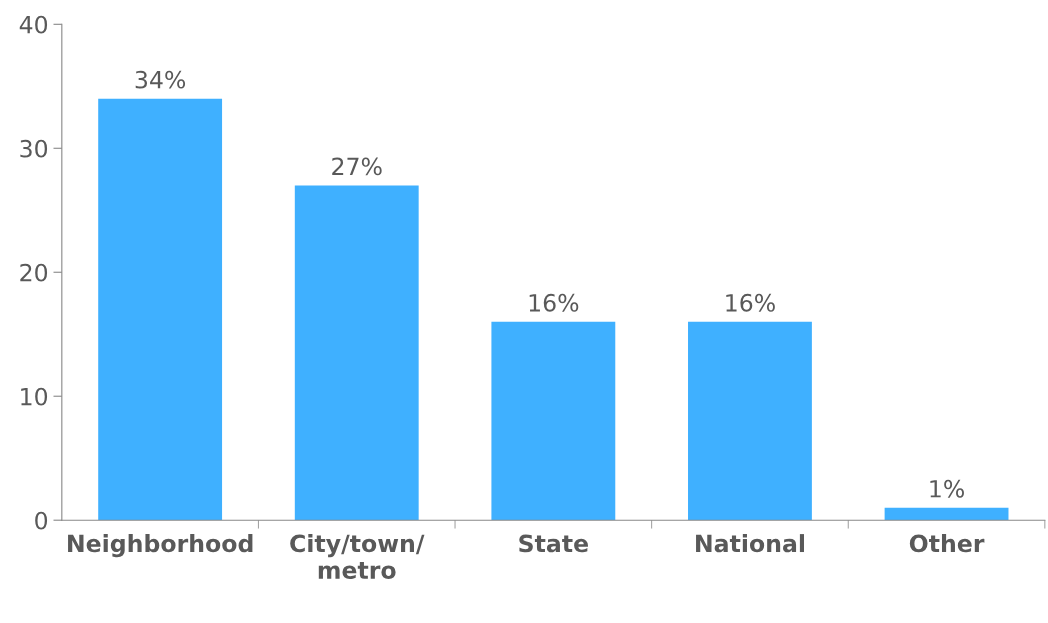  What do you see at coordinates (750, 543) in the screenshot?
I see `x-tick-label: National` at bounding box center [750, 543].